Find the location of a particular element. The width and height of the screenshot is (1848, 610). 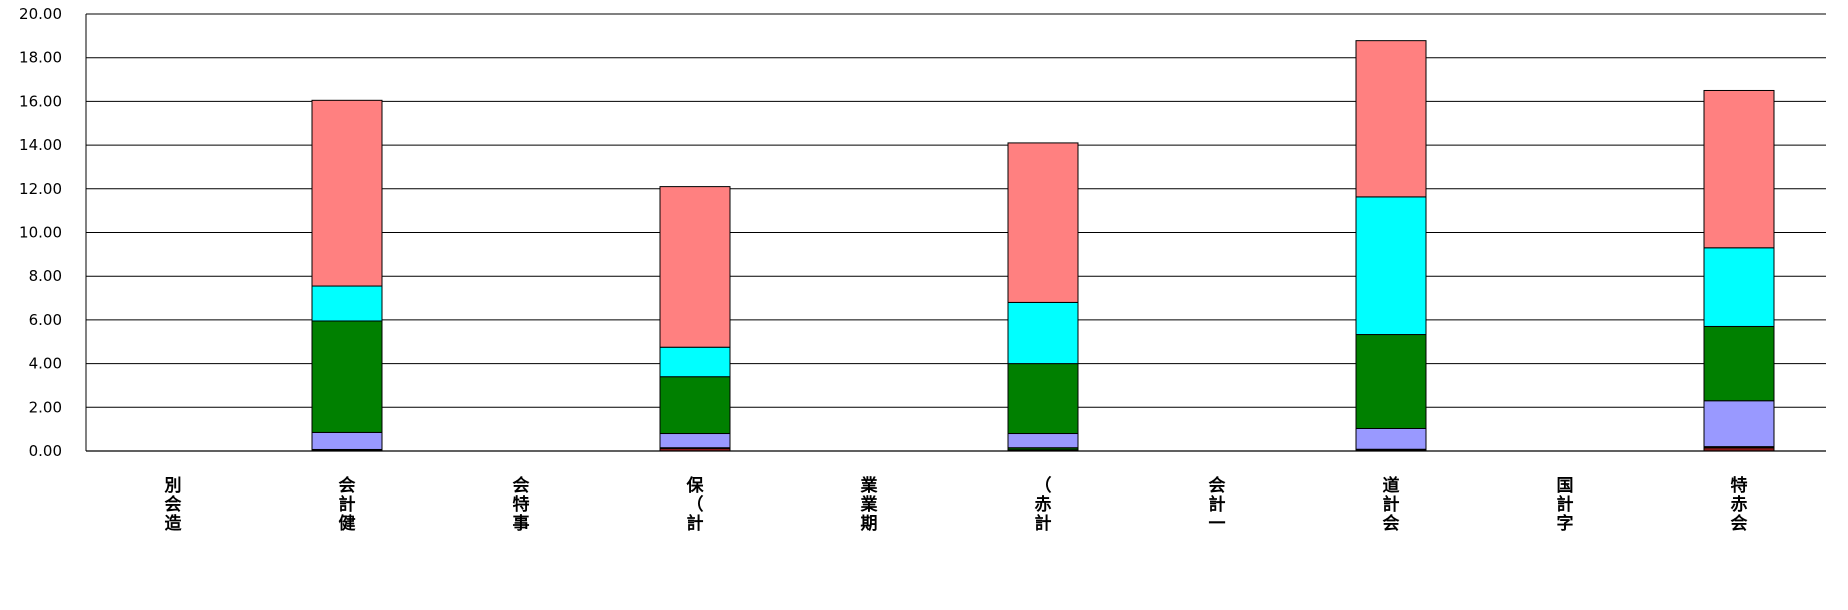

x-tick-label: 会特事 is located at coordinates (521, 504).